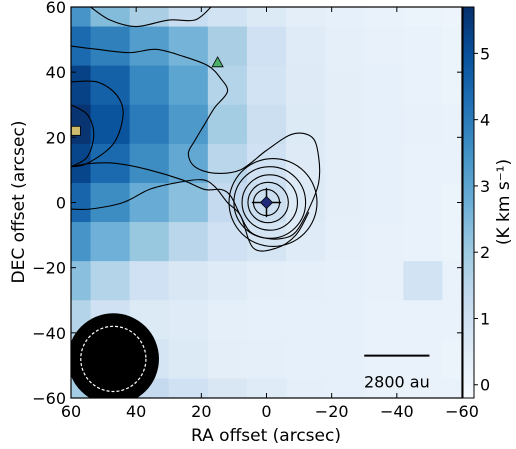 The image size is (516, 449). I want to click on colorbar-tick-label: 1, so click(485, 318).